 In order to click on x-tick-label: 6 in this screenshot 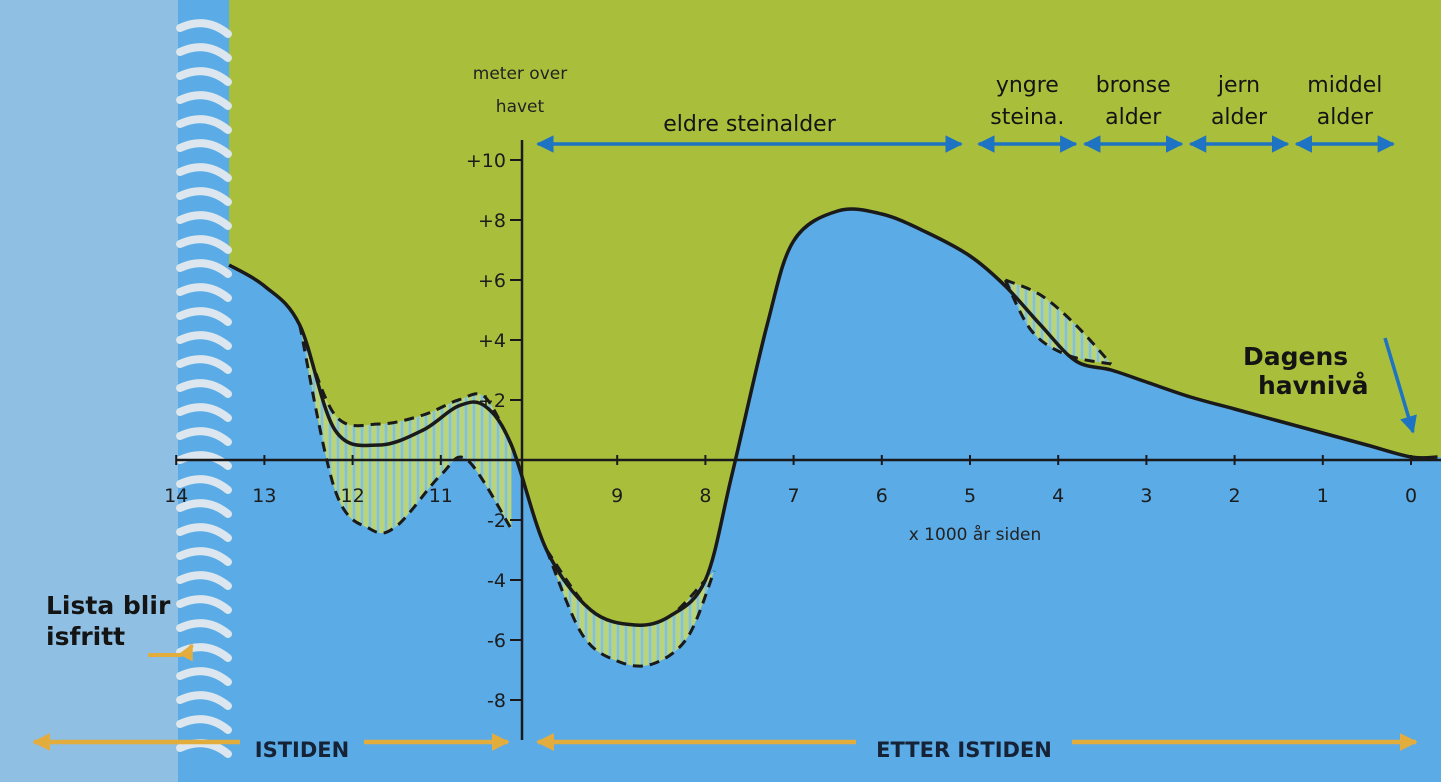, I will do `click(882, 496)`.